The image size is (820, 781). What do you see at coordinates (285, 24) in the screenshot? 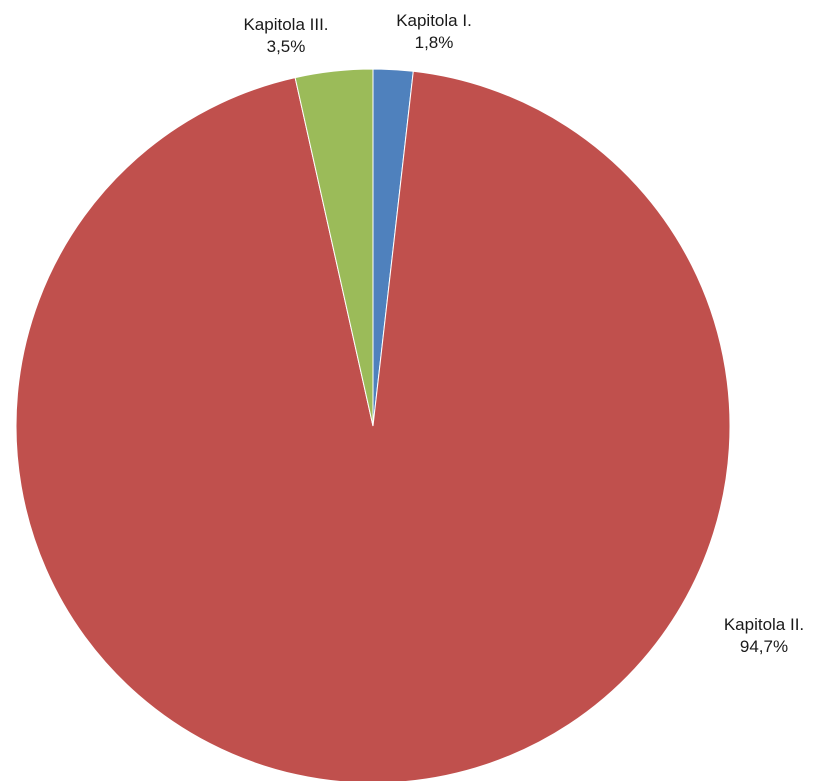
I see `slice-label-3: Kapitola III.` at bounding box center [285, 24].